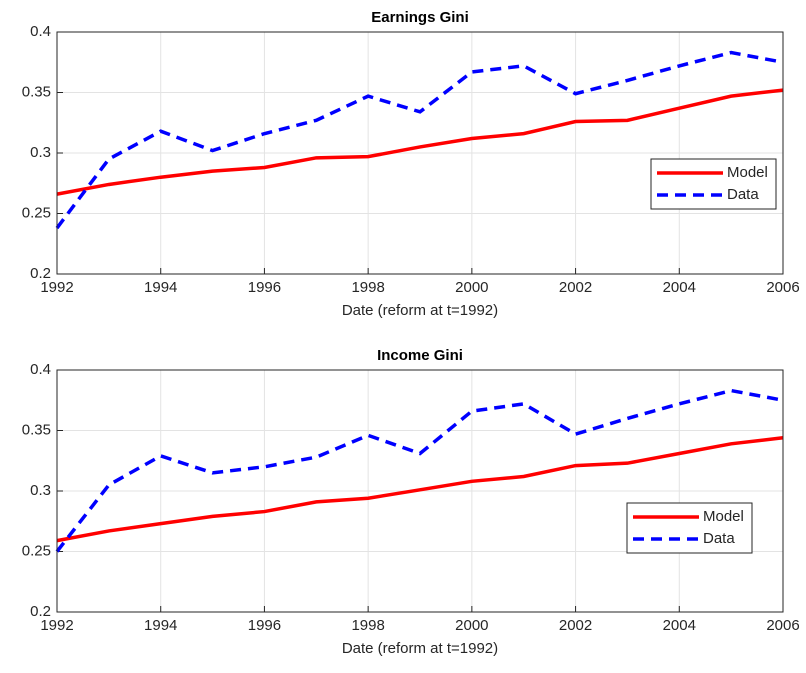 The height and width of the screenshot is (673, 806). What do you see at coordinates (420, 17) in the screenshot?
I see `chart-title: Earnings Gini` at bounding box center [420, 17].